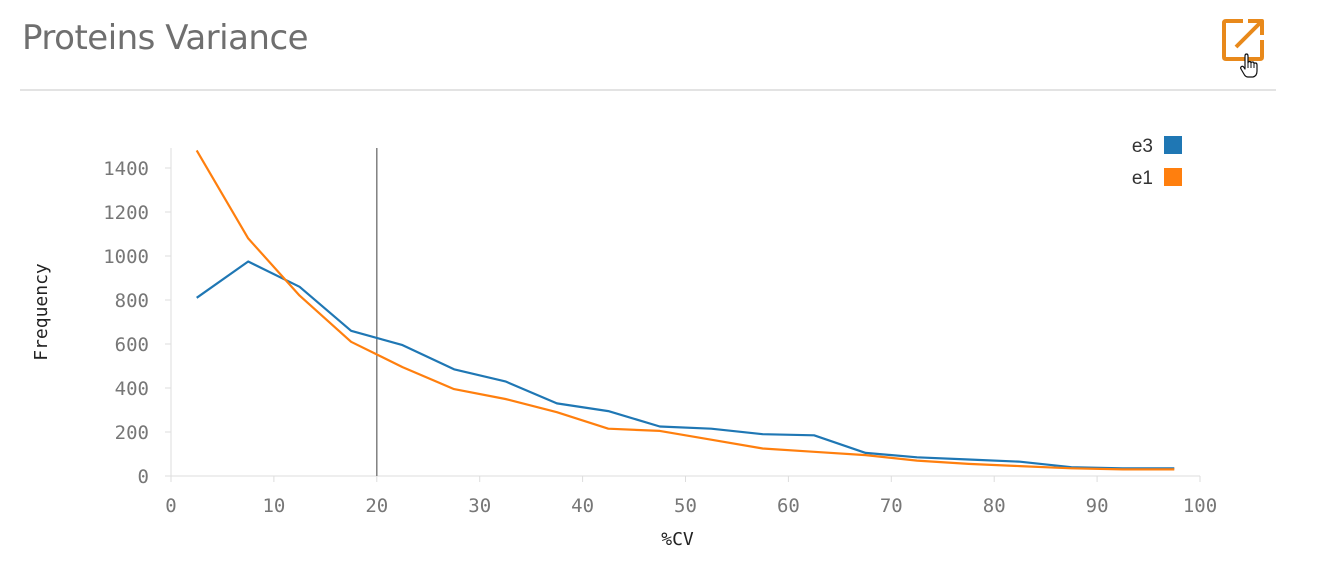 The image size is (1331, 566). Describe the element at coordinates (648, 90) in the screenshot. I see `title-divider` at that location.